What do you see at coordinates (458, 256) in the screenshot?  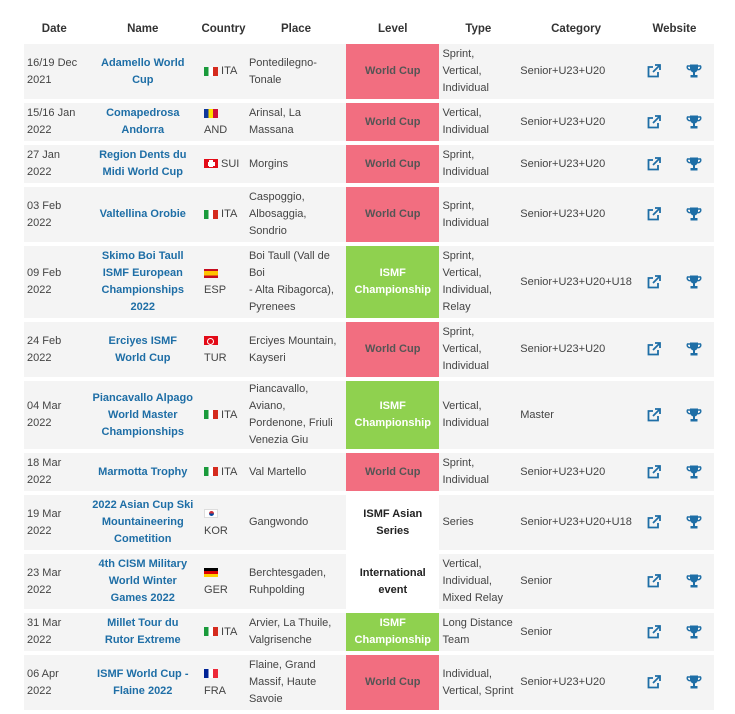 I see `event-type-line: Sprint,` at bounding box center [458, 256].